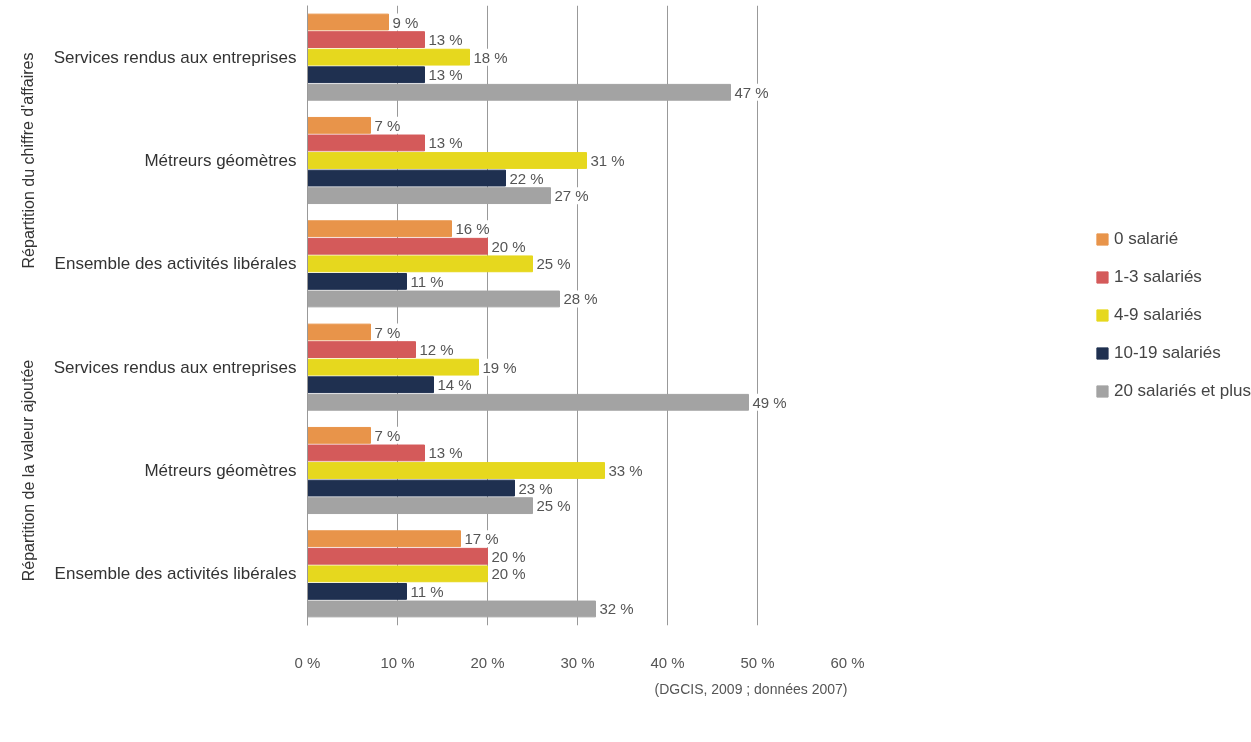 The height and width of the screenshot is (742, 1251). What do you see at coordinates (28, 470) in the screenshot?
I see `text: Répartition de la valeur ajoutée` at bounding box center [28, 470].